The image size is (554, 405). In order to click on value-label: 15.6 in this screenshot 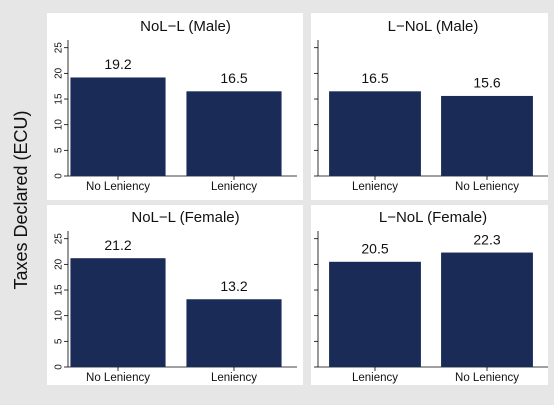, I will do `click(486, 83)`.